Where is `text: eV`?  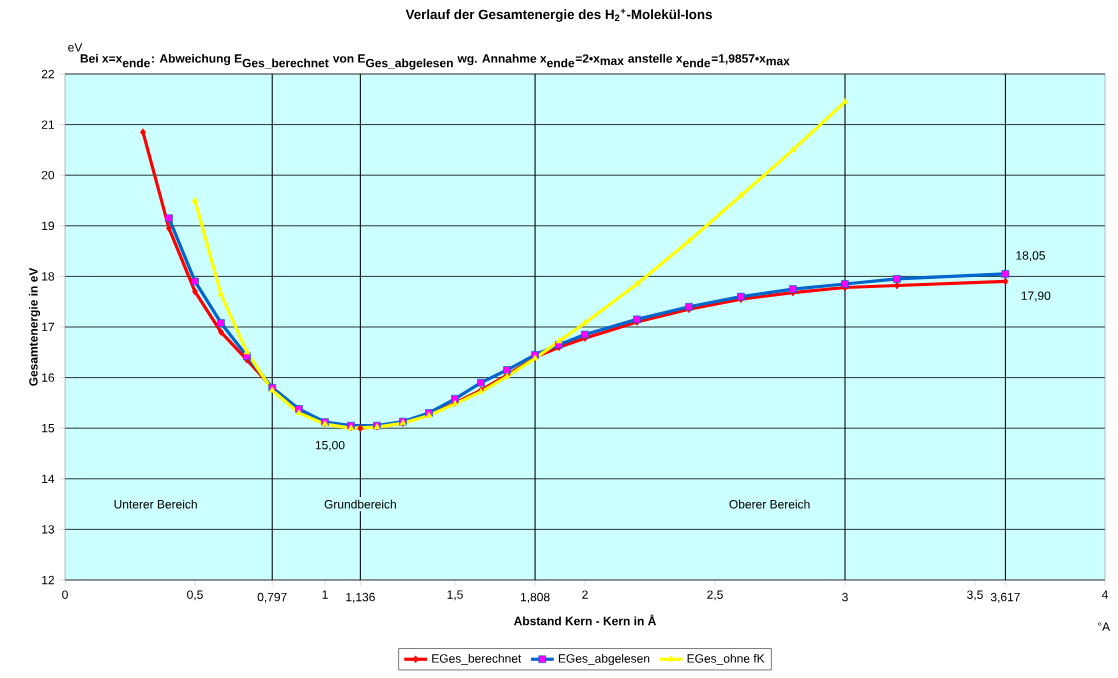 text: eV is located at coordinates (75, 47).